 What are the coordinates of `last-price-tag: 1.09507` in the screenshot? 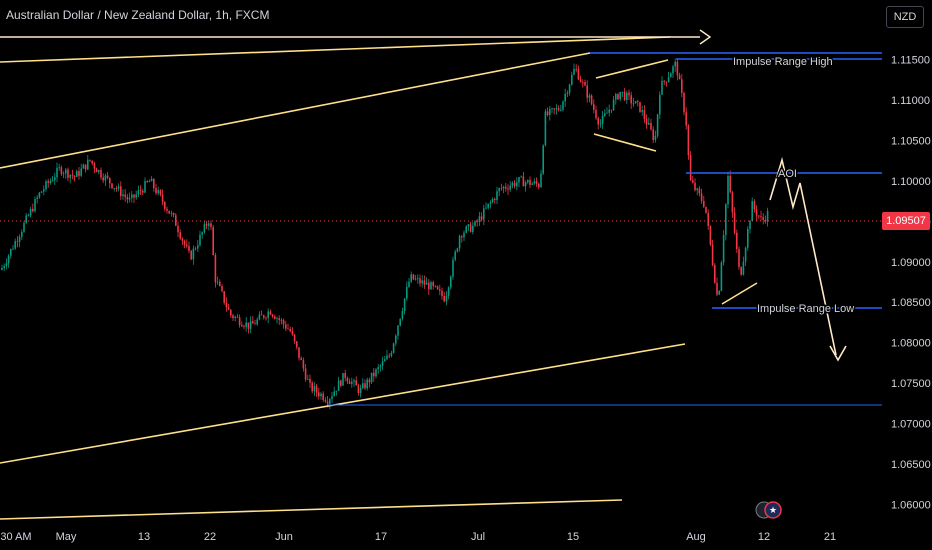 It's located at (906, 221).